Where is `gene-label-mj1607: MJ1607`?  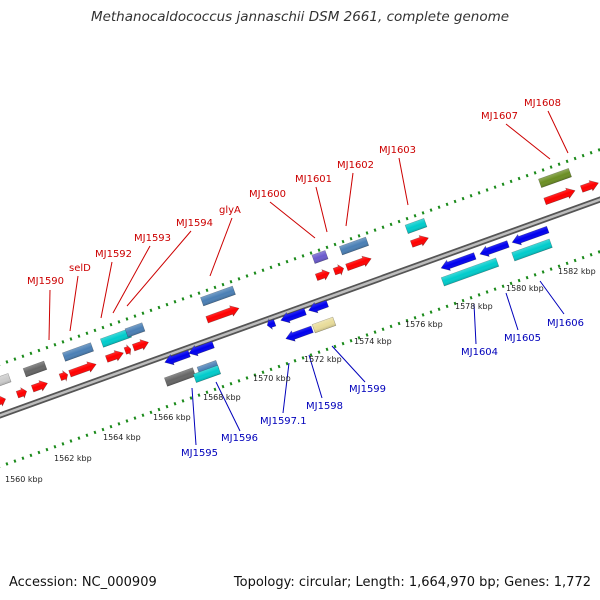 gene-label-mj1607: MJ1607 is located at coordinates (499, 116).